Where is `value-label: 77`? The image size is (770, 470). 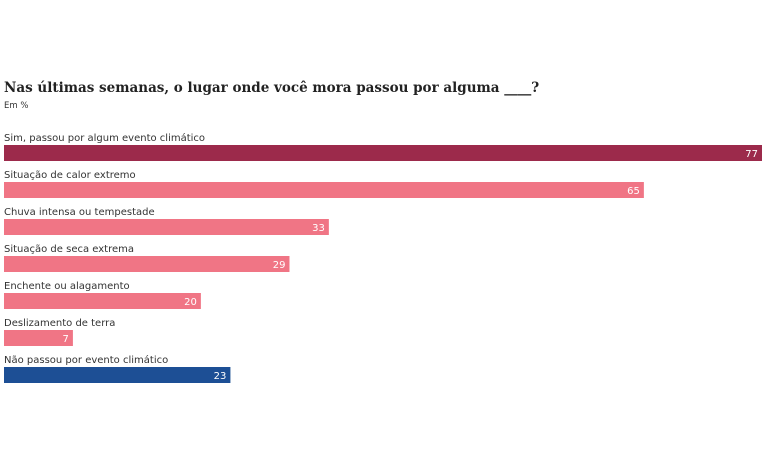
value-label: 77 is located at coordinates (751, 154).